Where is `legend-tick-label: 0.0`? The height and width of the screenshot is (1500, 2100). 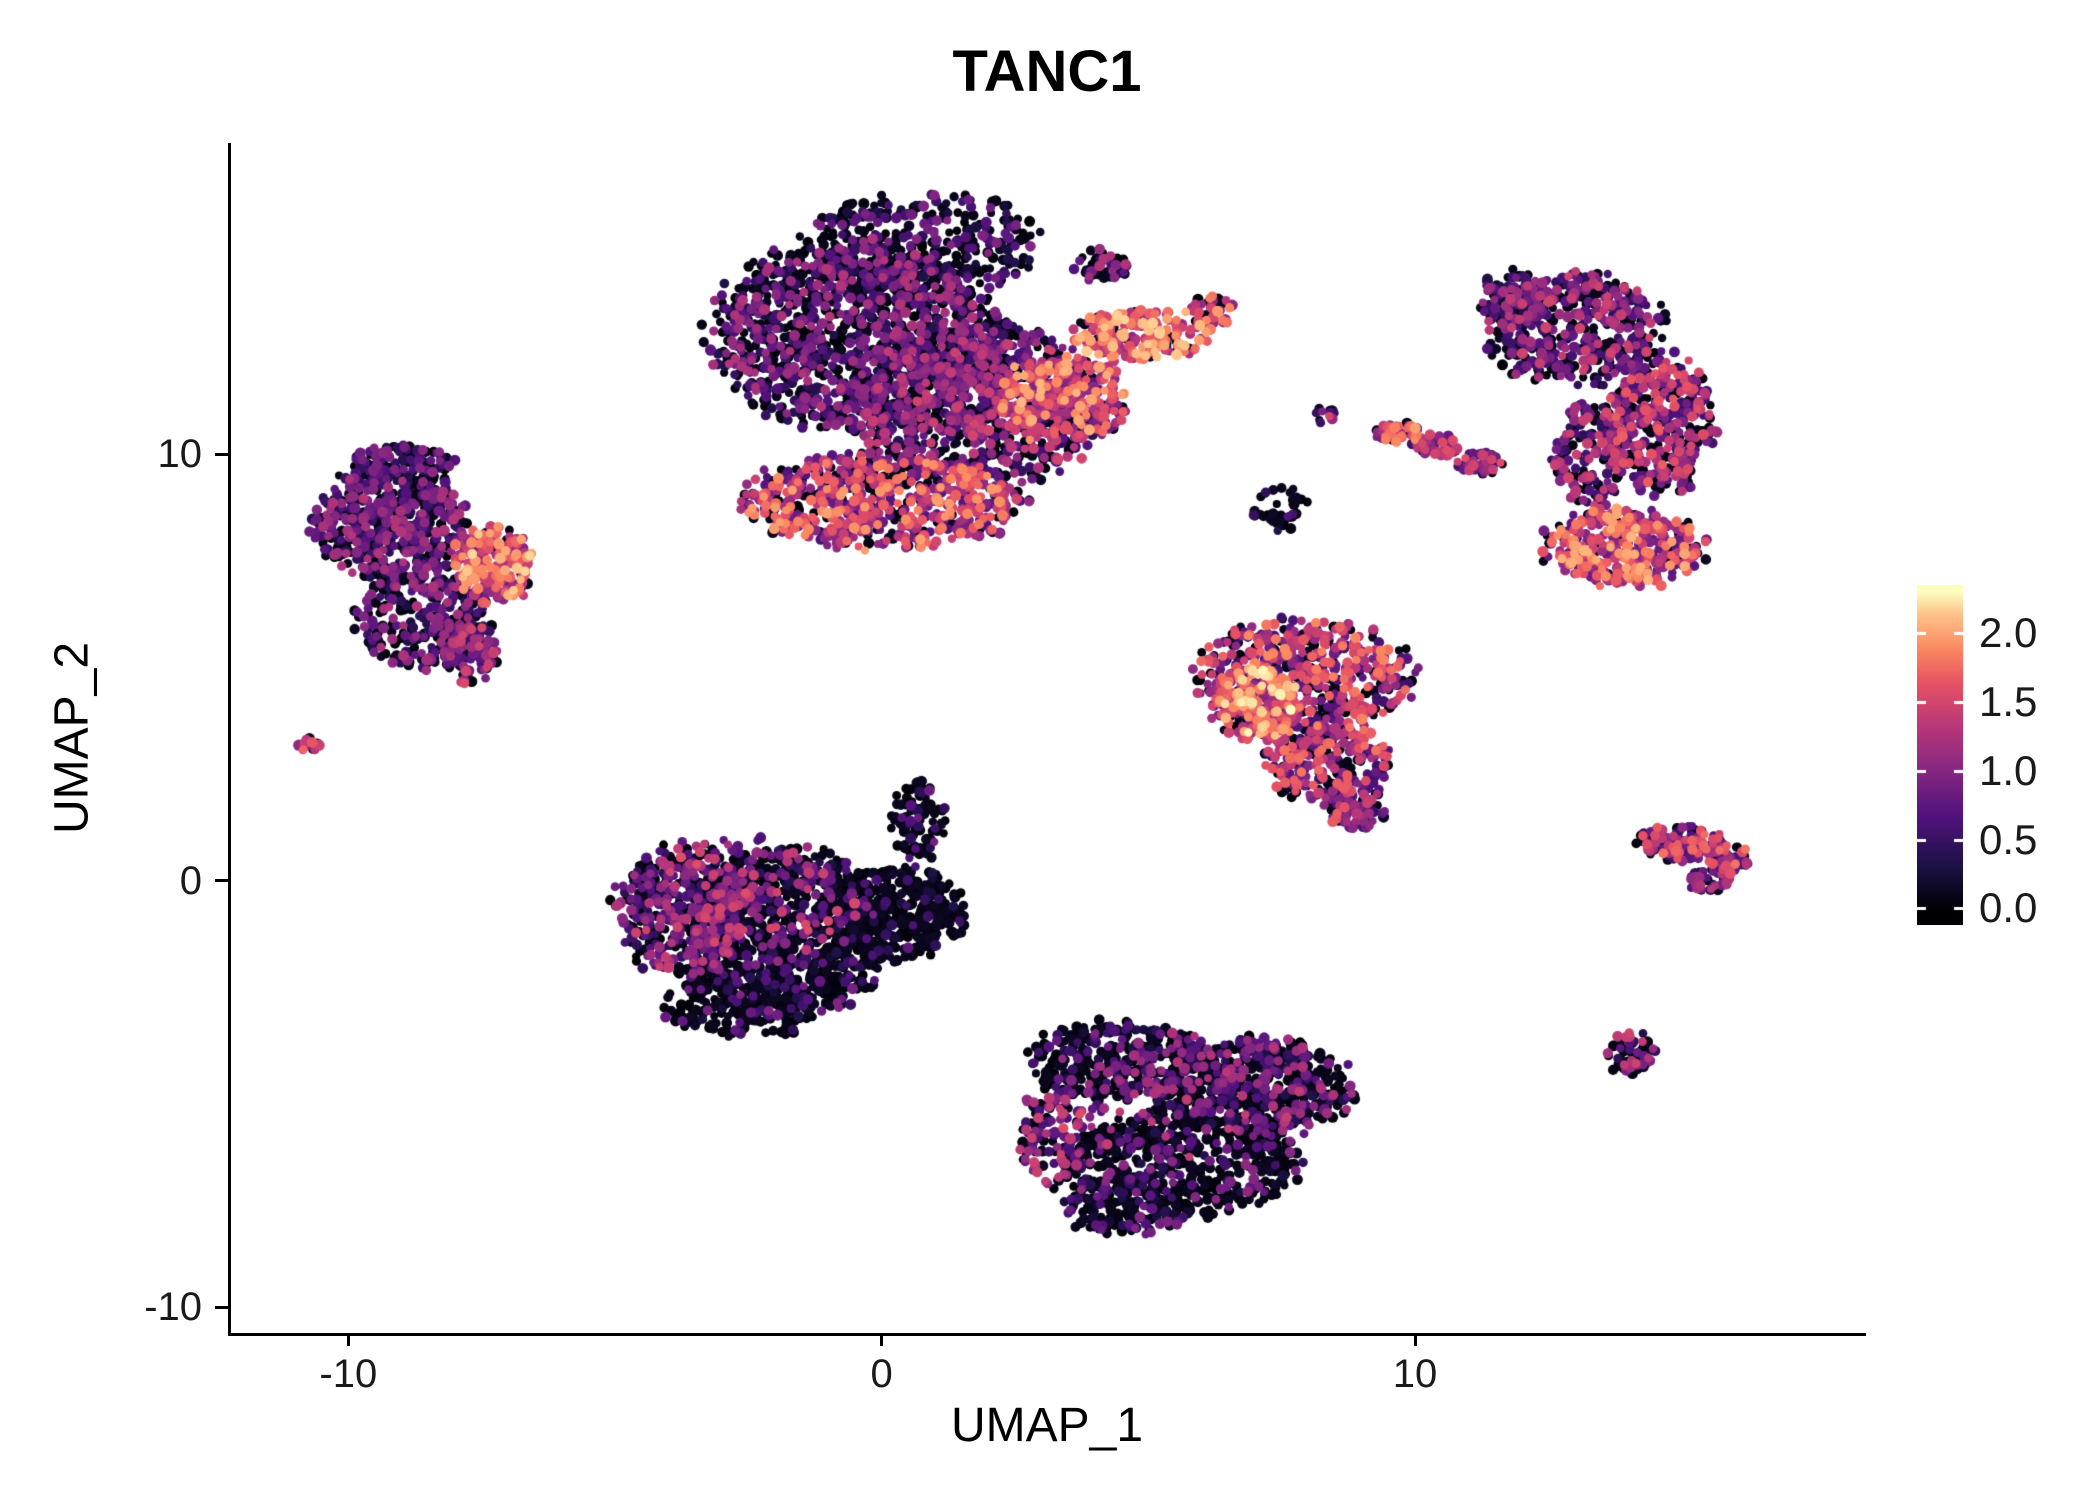
legend-tick-label: 0.0 is located at coordinates (2008, 908).